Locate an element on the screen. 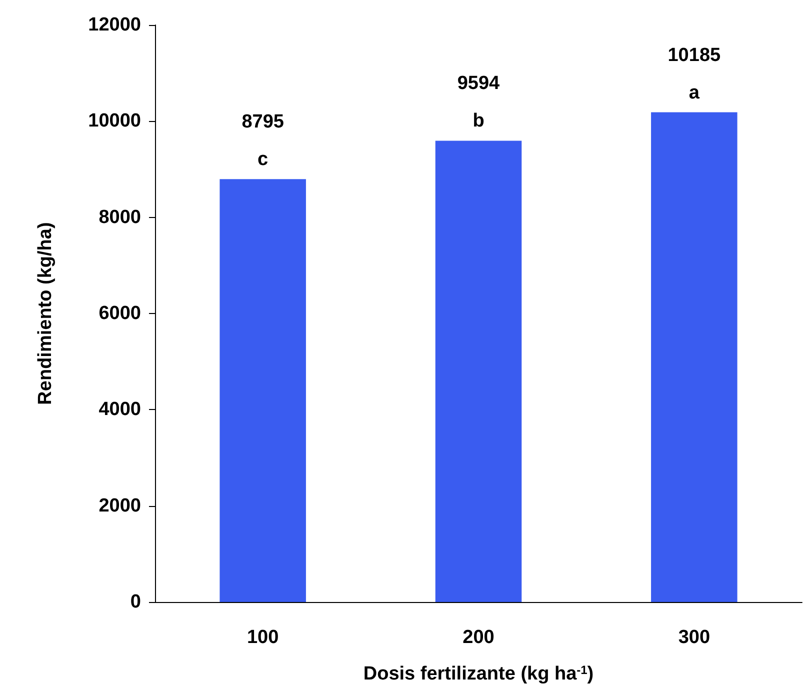  x-tick-label: 100 is located at coordinates (262, 637).